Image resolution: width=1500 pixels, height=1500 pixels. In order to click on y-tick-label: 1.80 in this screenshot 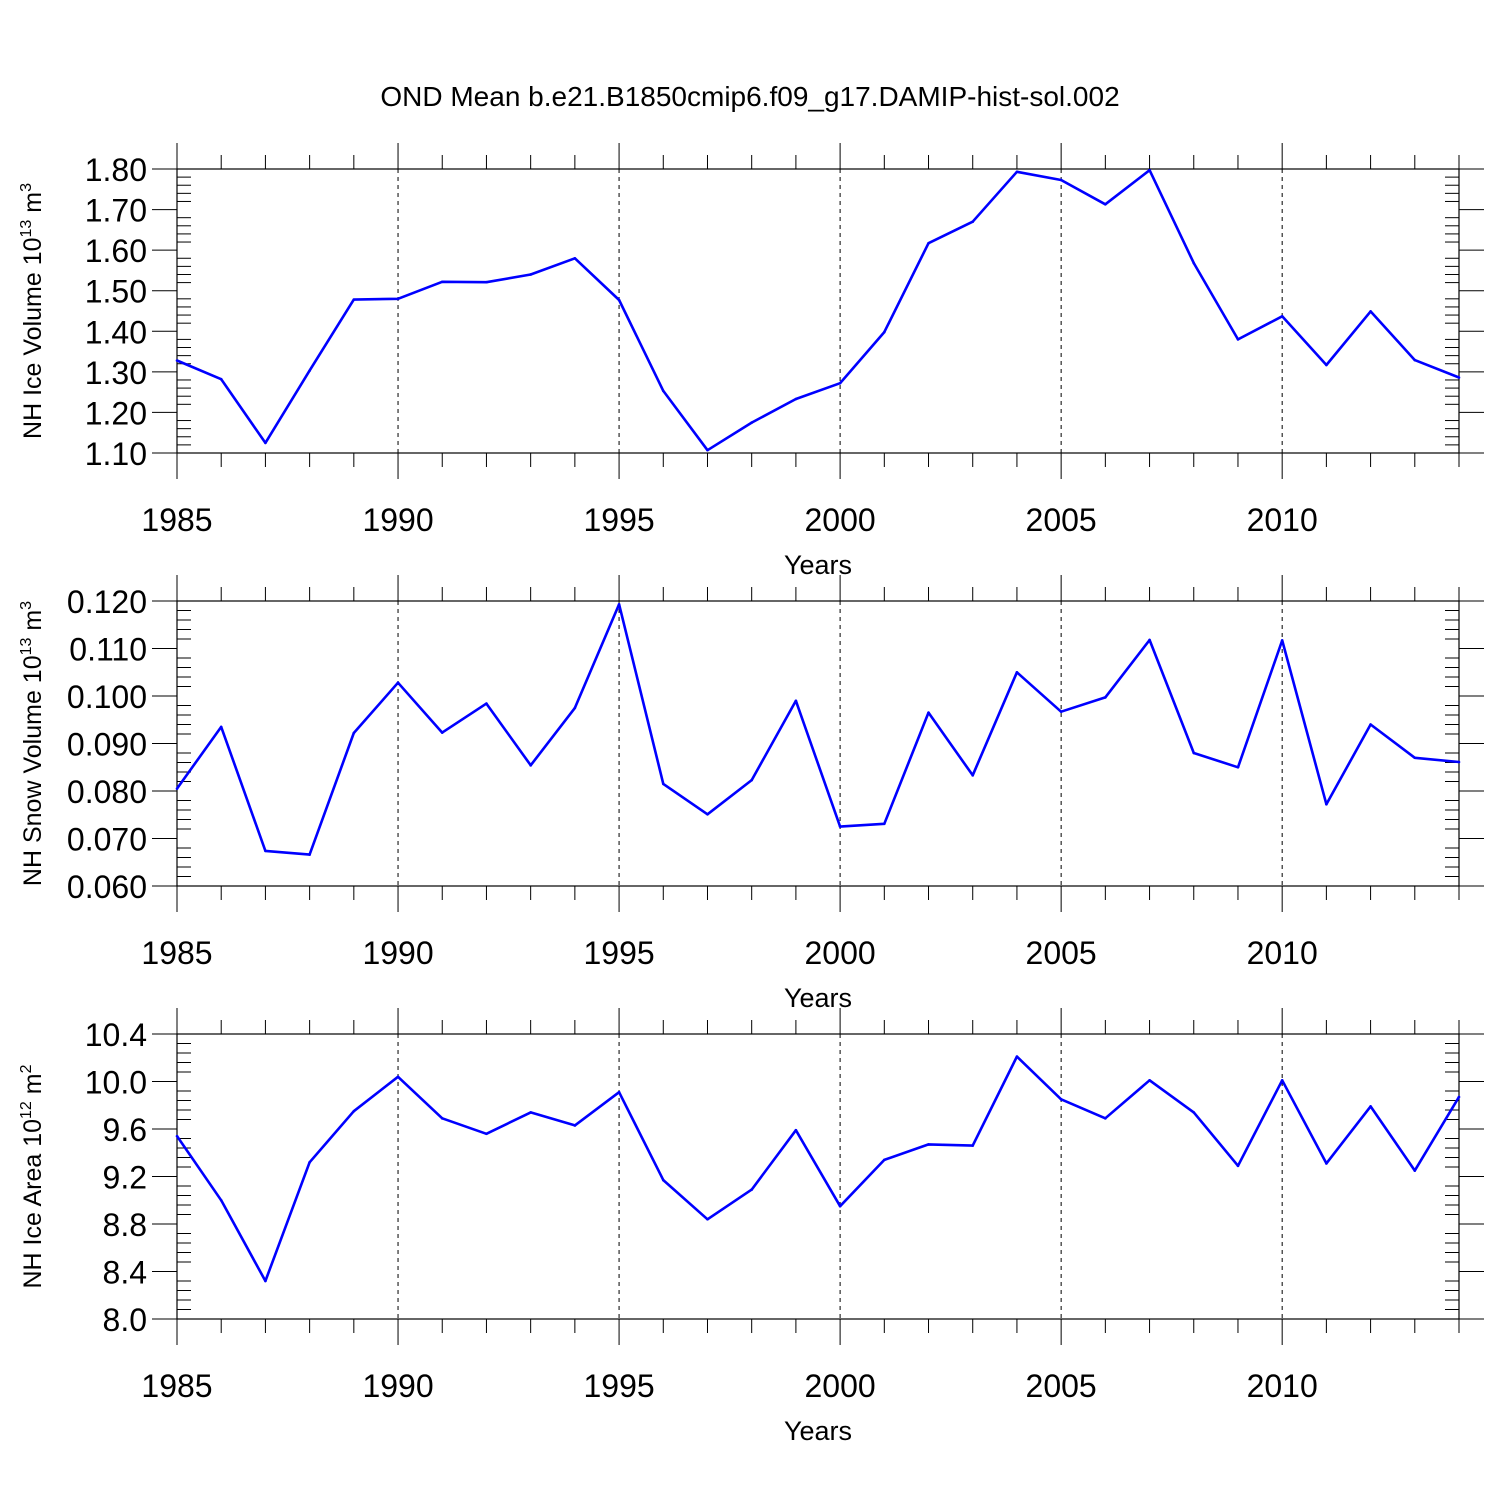, I will do `click(116, 170)`.